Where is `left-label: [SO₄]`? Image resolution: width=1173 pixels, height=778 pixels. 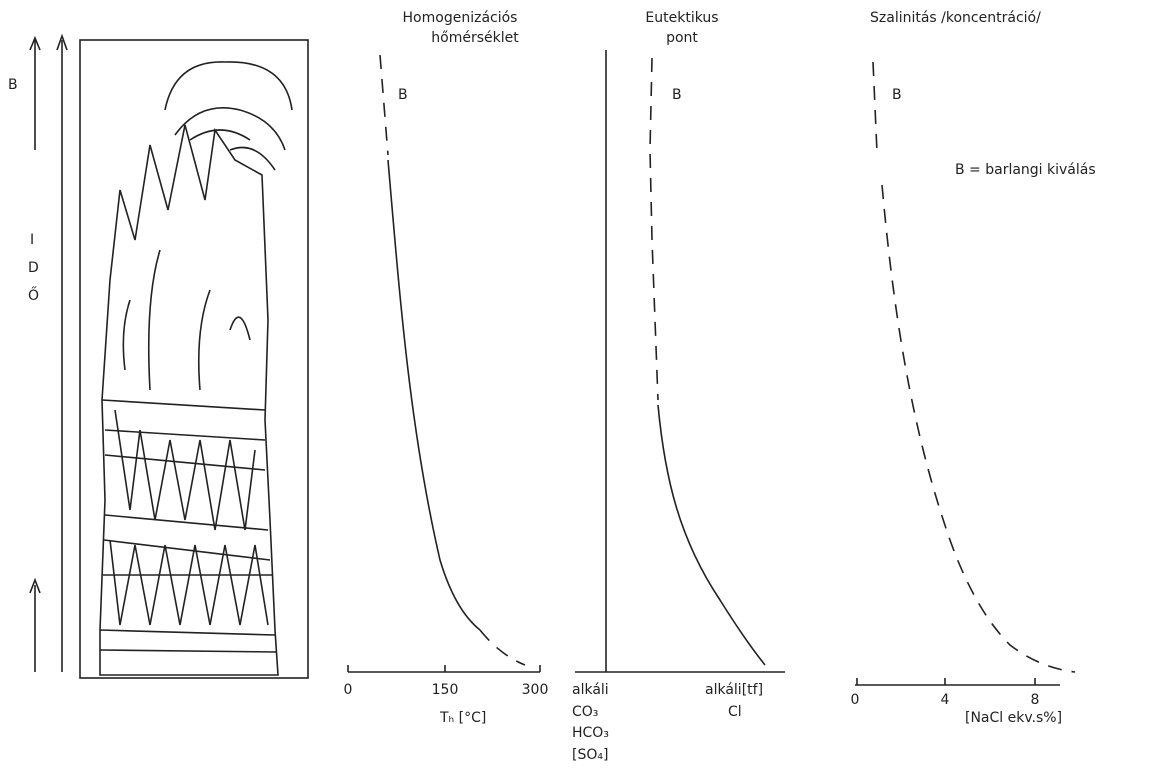 left-label: [SO₄] is located at coordinates (590, 755).